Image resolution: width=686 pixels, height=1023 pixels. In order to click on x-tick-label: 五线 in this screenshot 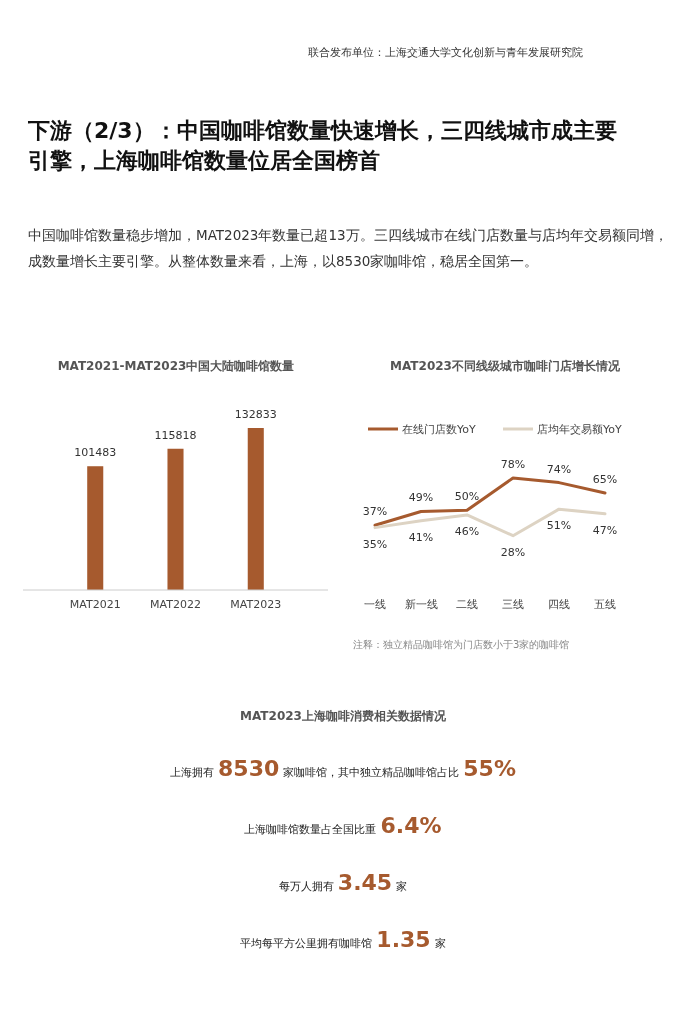, I will do `click(605, 604)`.